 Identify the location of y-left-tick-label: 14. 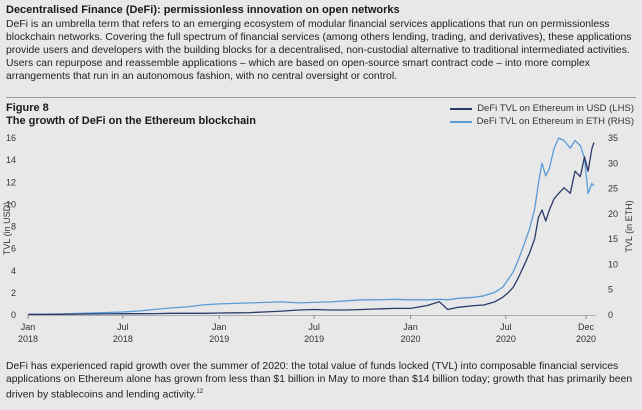
(11, 160).